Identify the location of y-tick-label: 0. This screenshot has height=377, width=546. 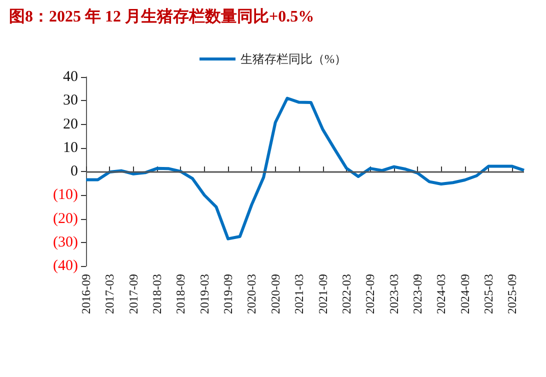
(74, 172).